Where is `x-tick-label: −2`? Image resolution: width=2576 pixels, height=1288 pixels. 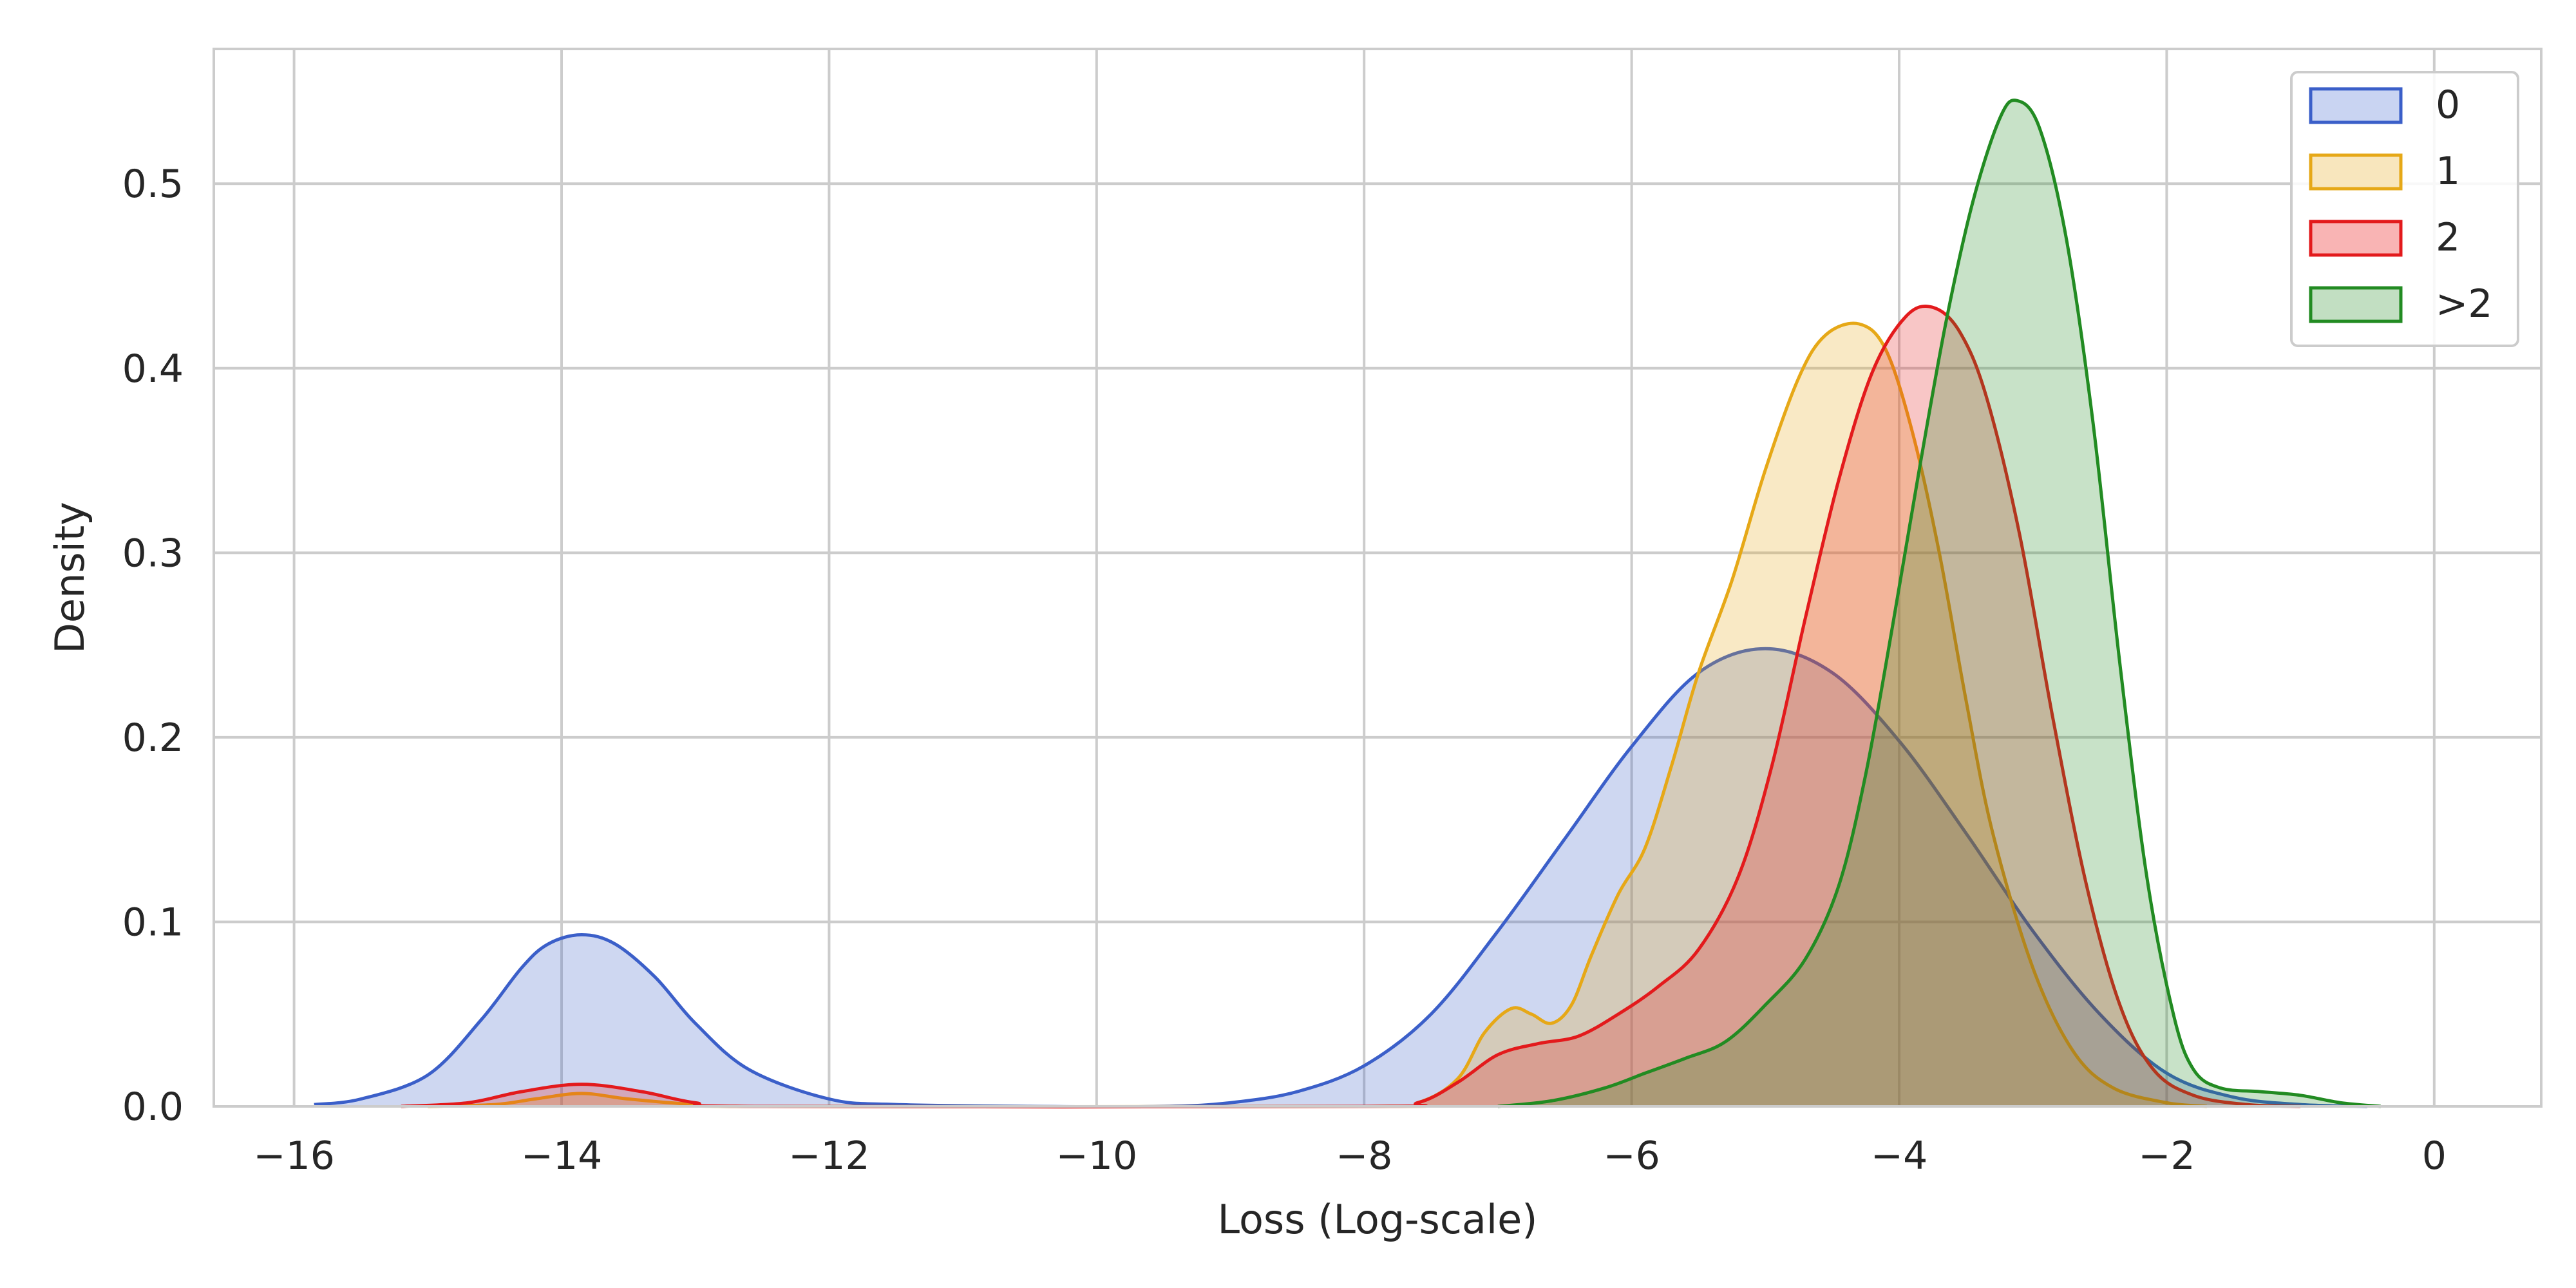 x-tick-label: −2 is located at coordinates (2167, 1156).